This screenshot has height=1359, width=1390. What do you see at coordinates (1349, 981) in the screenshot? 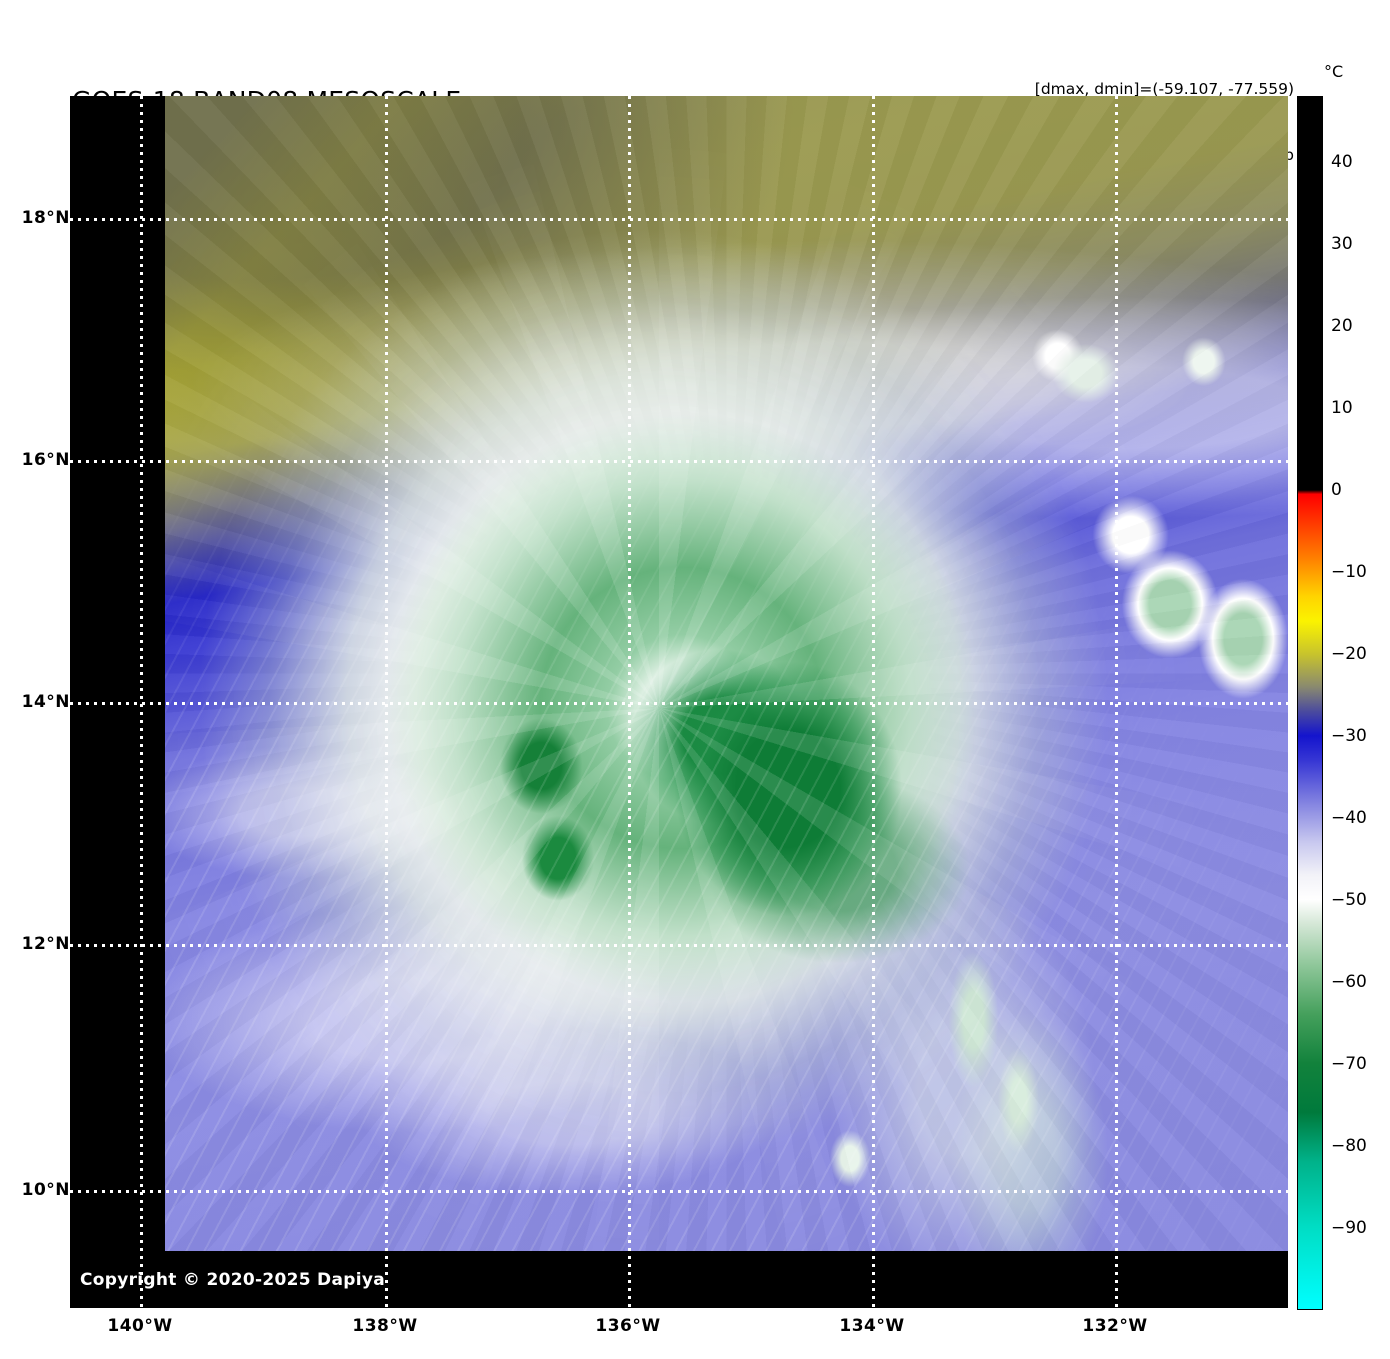
I see `colorbar-tick-label: −60` at bounding box center [1349, 981].